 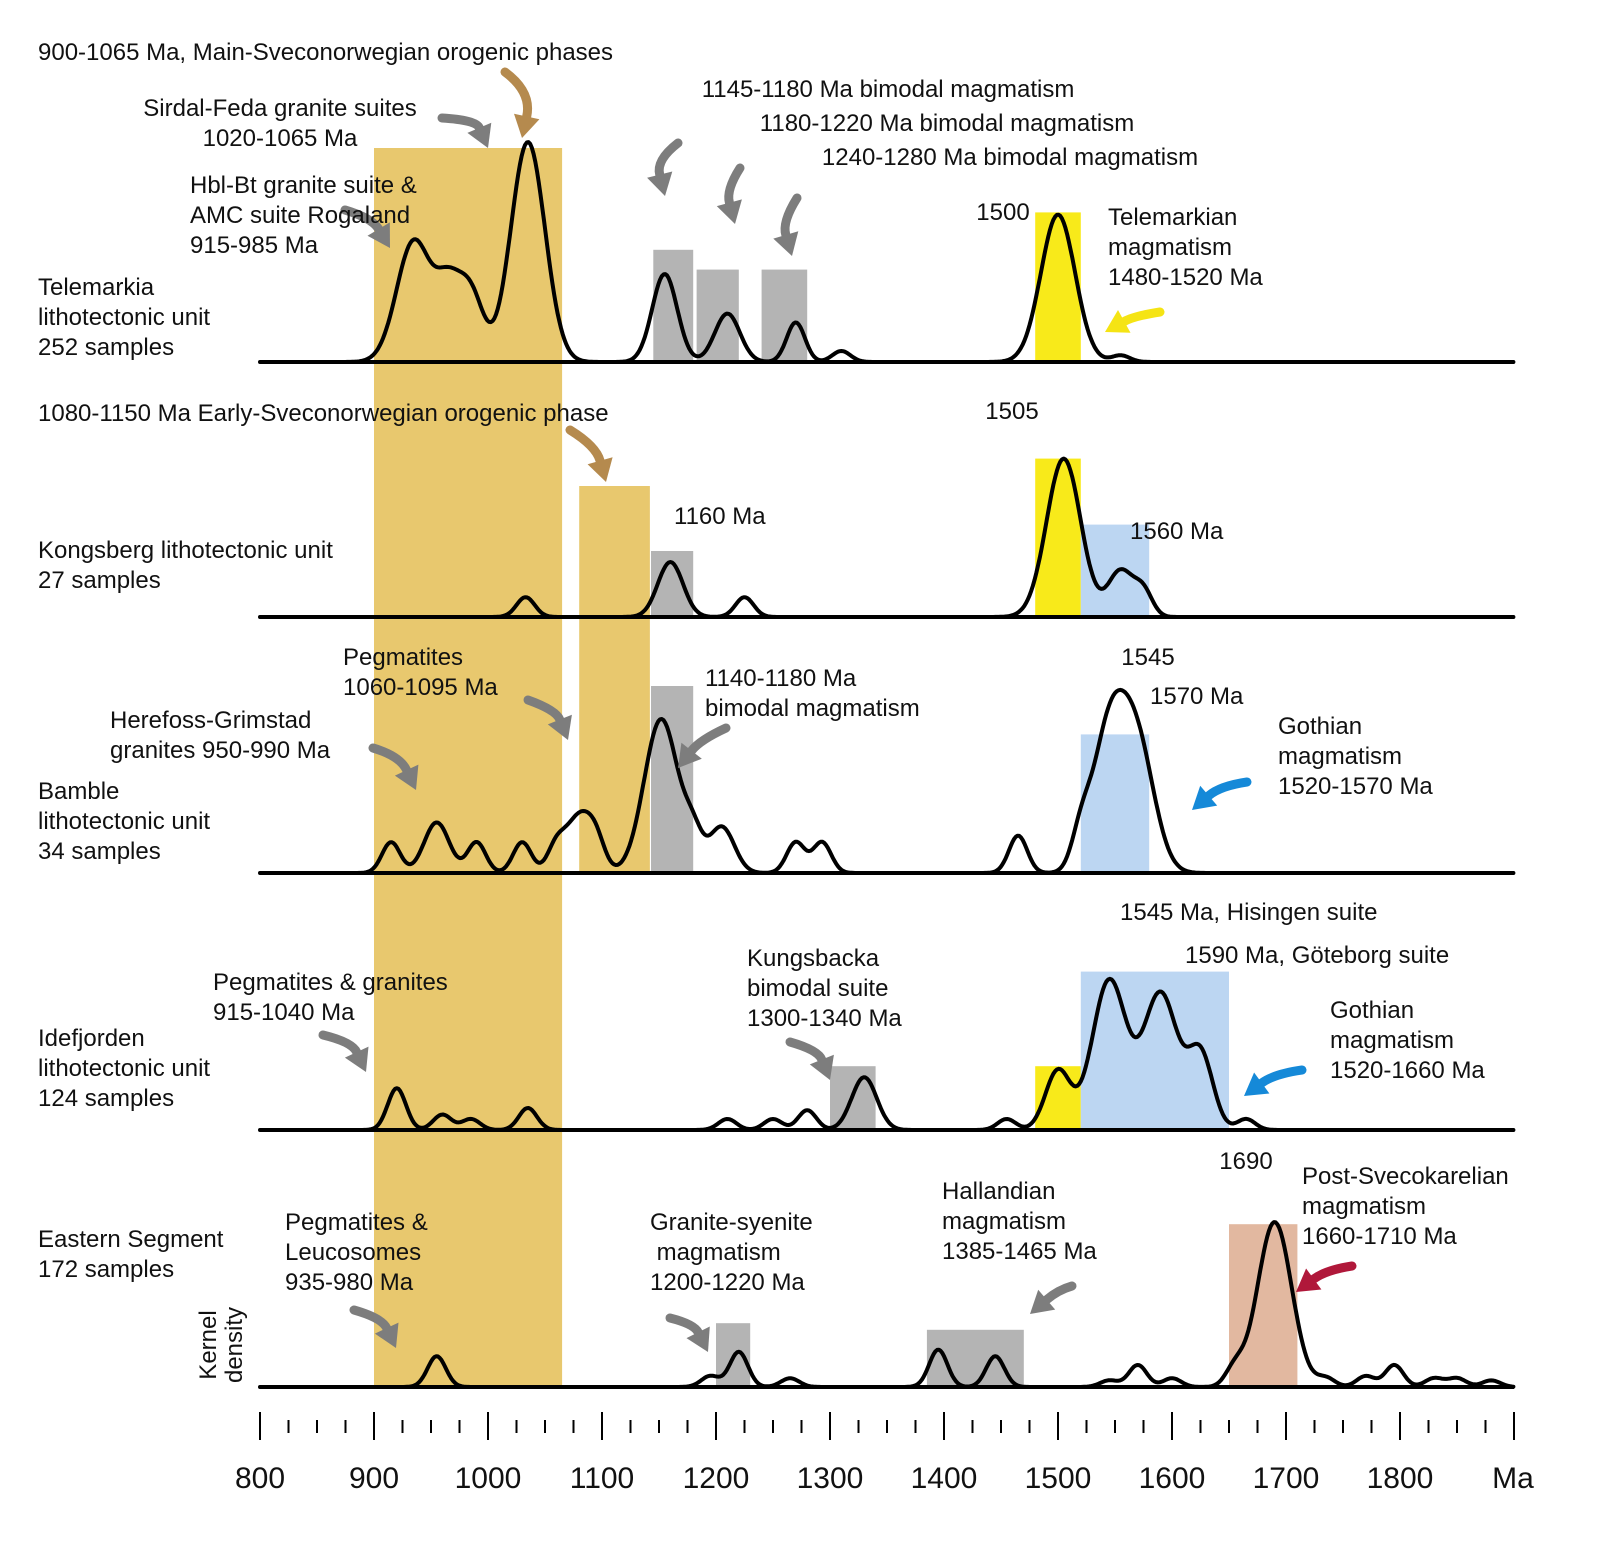 What do you see at coordinates (124, 317) in the screenshot?
I see `unit-label: Telemarkia lithotectonic unit 252 samples` at bounding box center [124, 317].